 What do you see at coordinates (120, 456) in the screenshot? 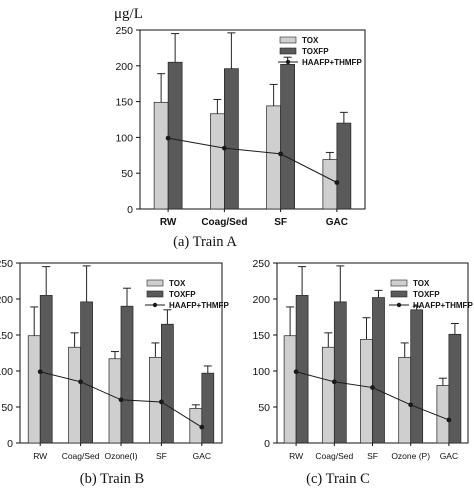
I see `x-tick-label: Ozone(I)` at bounding box center [120, 456].